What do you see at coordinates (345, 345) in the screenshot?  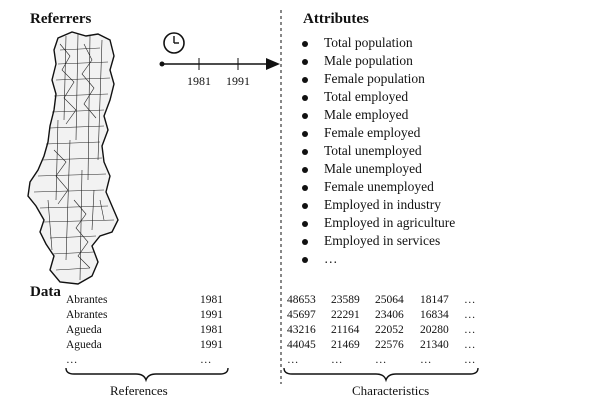 I see `characteristic-cell: 21469` at bounding box center [345, 345].